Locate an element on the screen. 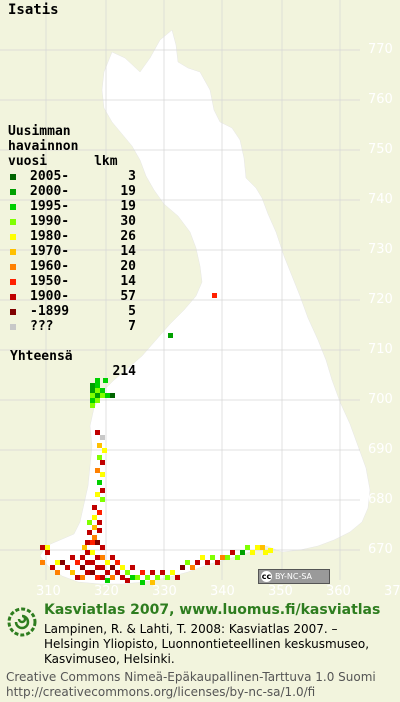  y-tick-label: 710 is located at coordinates (380, 349).